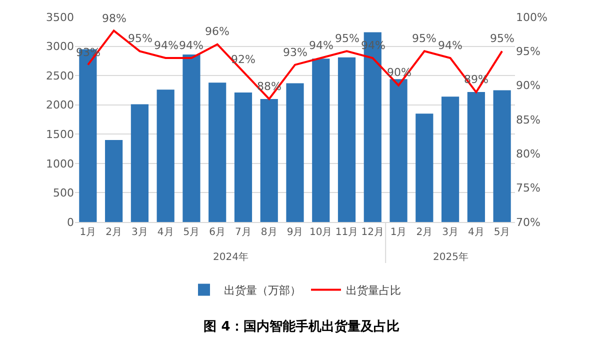  What do you see at coordinates (295, 232) in the screenshot?
I see `x-tick-label: 9月` at bounding box center [295, 232].